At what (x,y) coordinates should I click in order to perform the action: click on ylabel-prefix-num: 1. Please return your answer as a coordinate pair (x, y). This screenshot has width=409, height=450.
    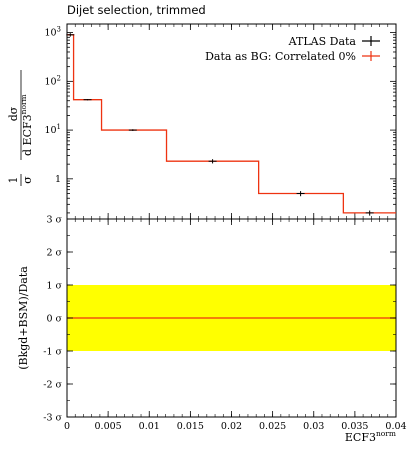
    Looking at the image, I should click on (13, 180).